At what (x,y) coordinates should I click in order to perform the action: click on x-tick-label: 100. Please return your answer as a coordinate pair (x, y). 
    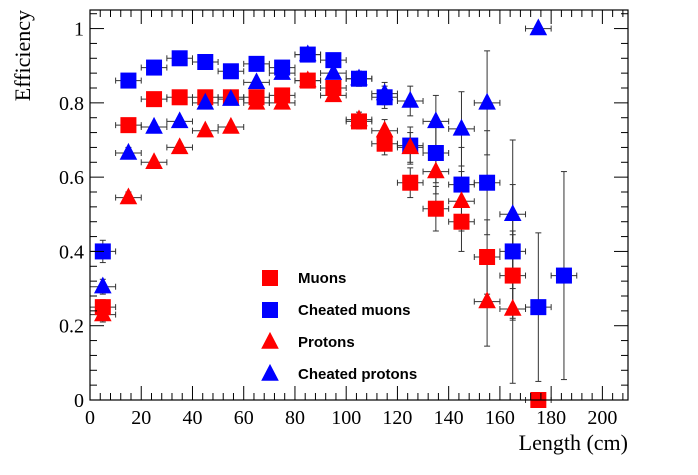
    Looking at the image, I should click on (346, 418).